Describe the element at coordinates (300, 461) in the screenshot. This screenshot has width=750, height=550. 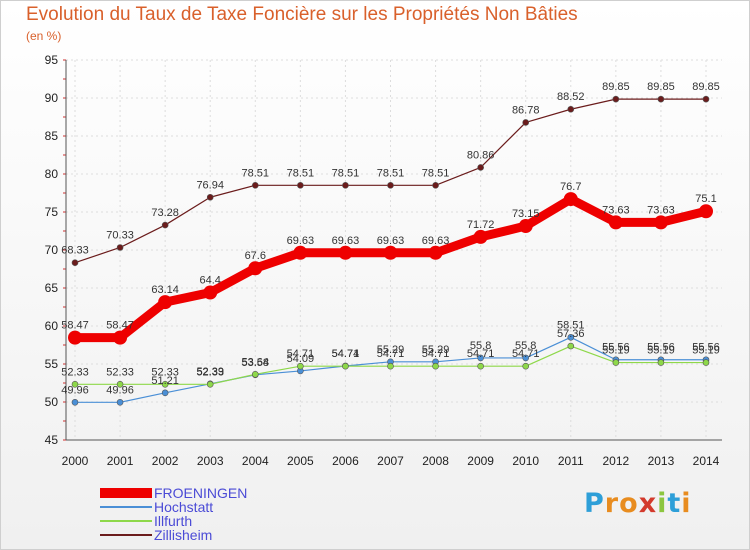
I see `x-tick-label: 2005` at that location.